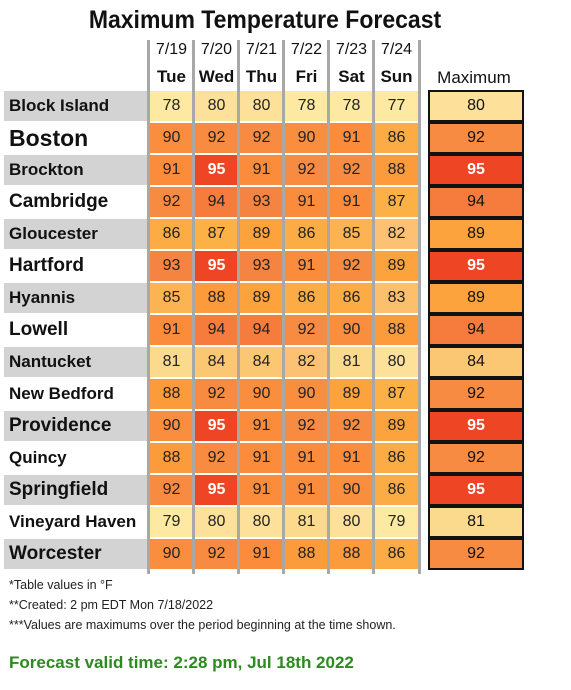 Image resolution: width=571 pixels, height=690 pixels. What do you see at coordinates (75, 490) in the screenshot?
I see `city-label: Springfield` at bounding box center [75, 490].